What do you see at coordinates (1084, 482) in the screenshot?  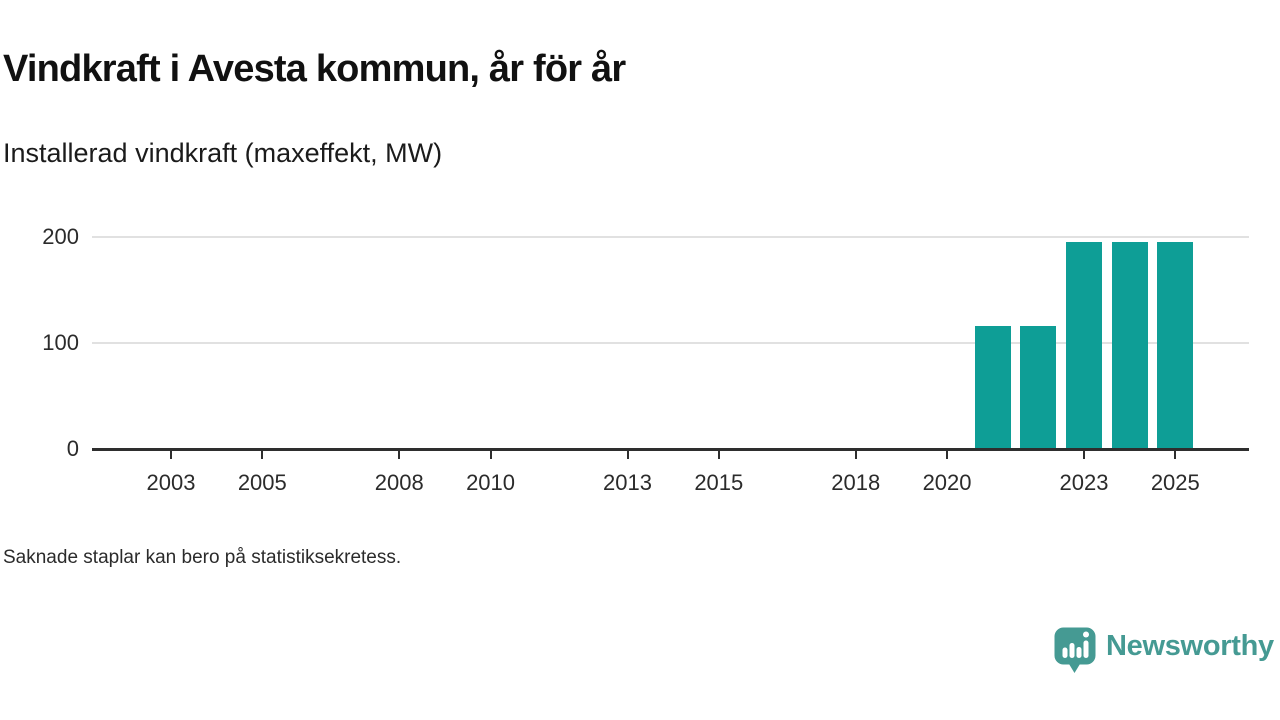 I see `x-axis-label-2023: 2023` at bounding box center [1084, 482].